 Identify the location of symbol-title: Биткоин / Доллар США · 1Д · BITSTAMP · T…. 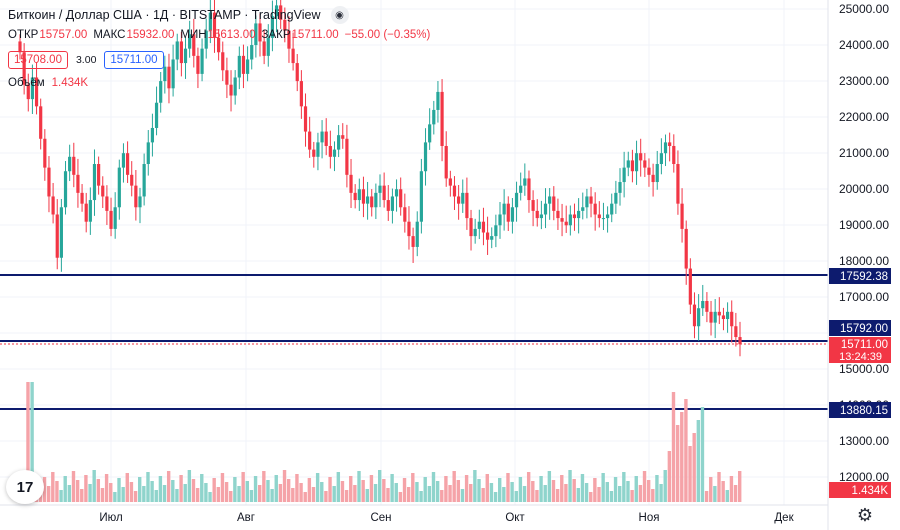
(164, 15).